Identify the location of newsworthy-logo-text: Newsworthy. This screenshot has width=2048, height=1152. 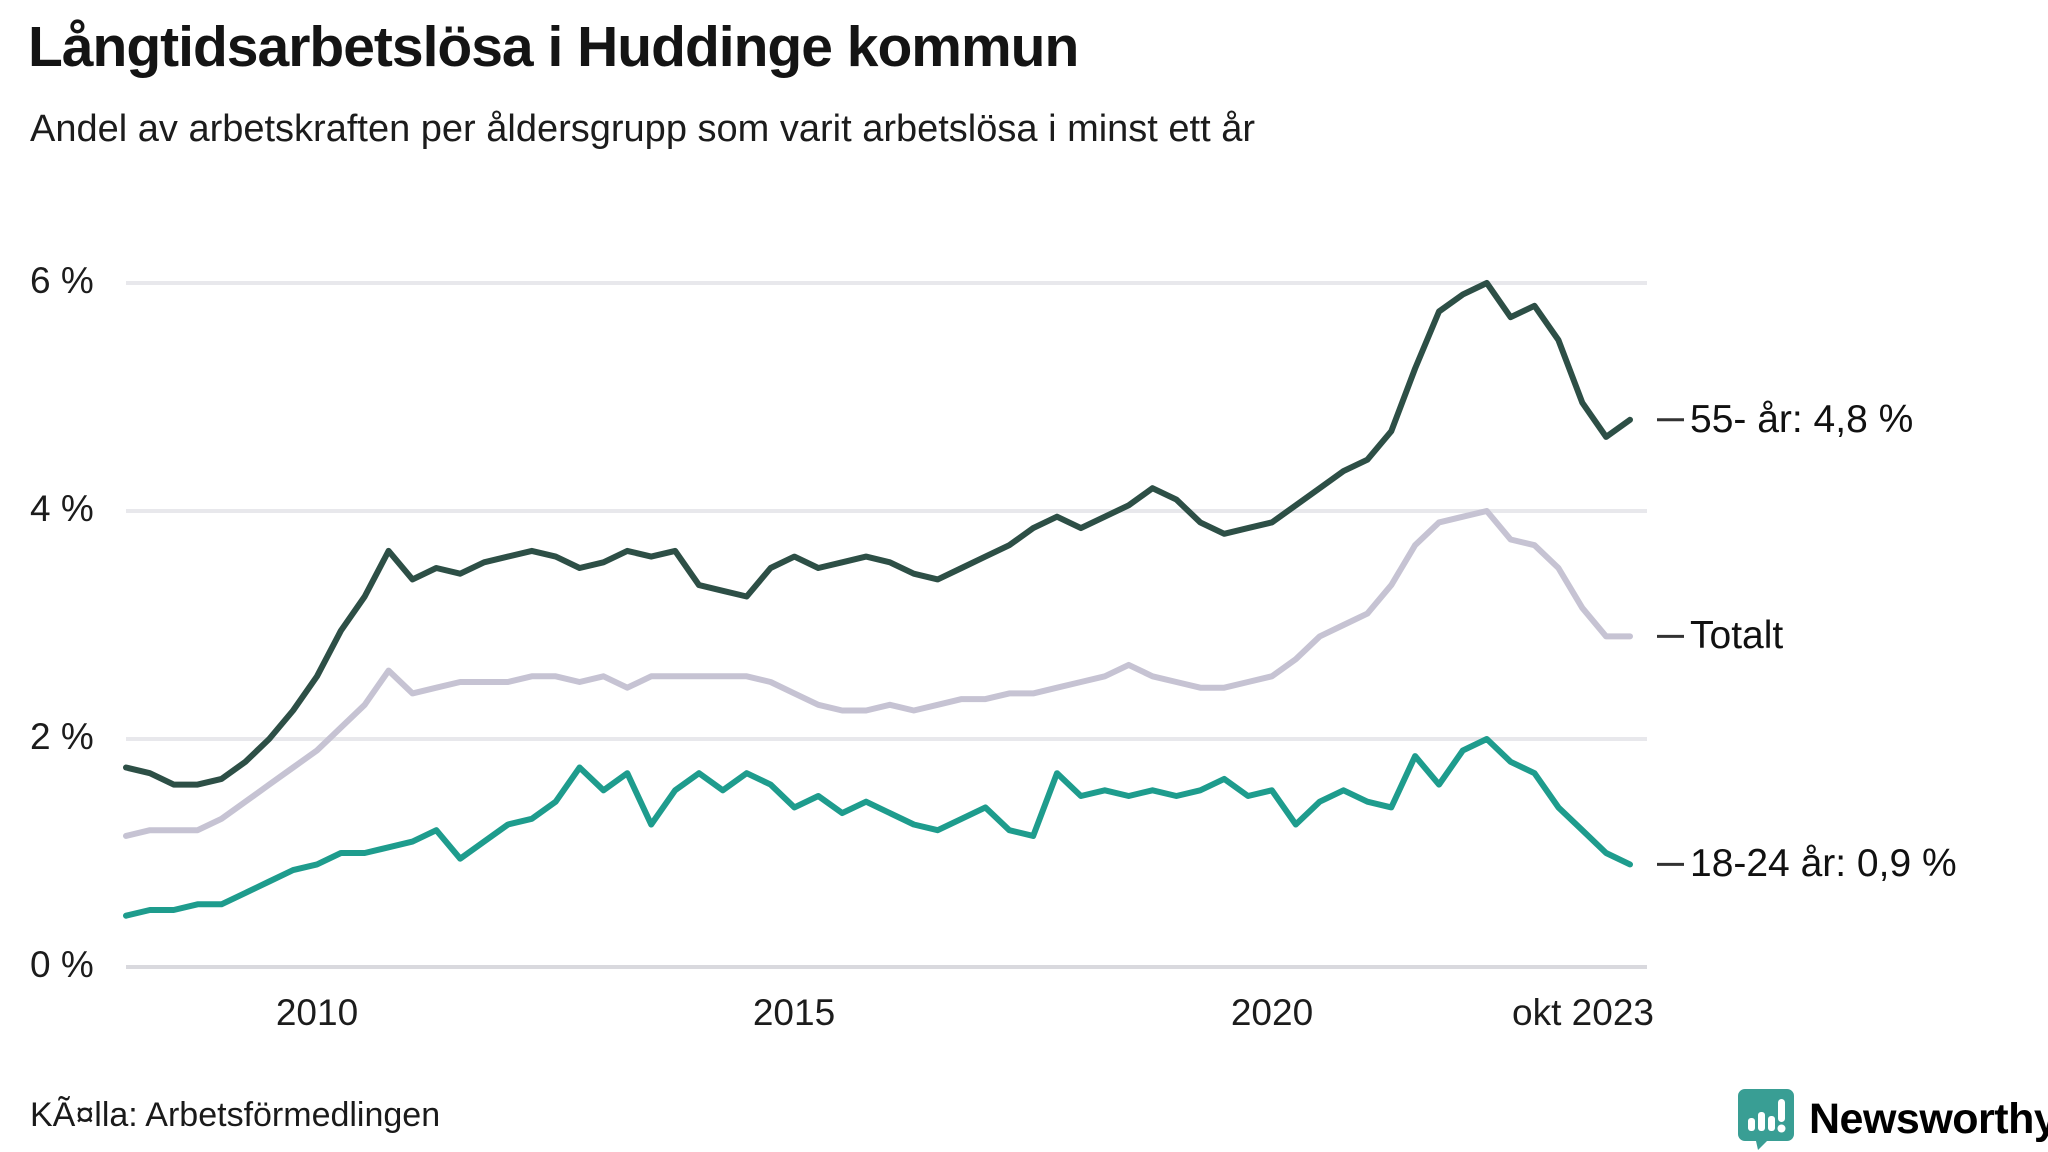
(1928, 1118).